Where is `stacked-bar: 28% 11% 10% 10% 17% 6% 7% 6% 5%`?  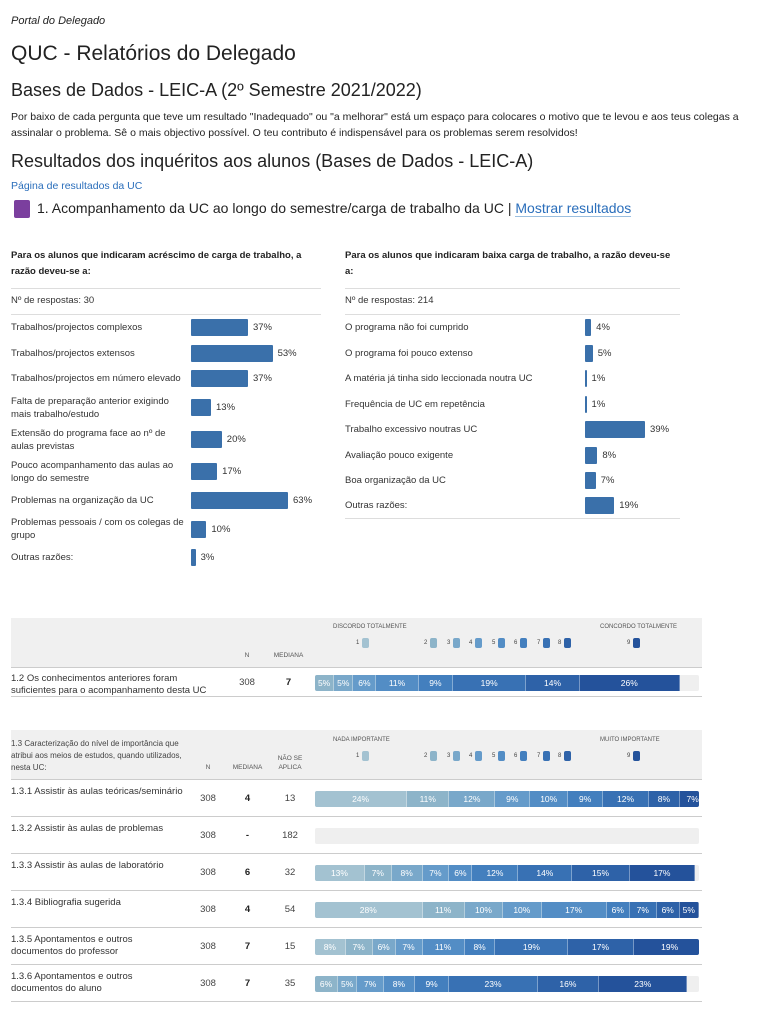
stacked-bar: 28% 11% 10% 10% 17% 6% 7% 6% 5% is located at coordinates (507, 909).